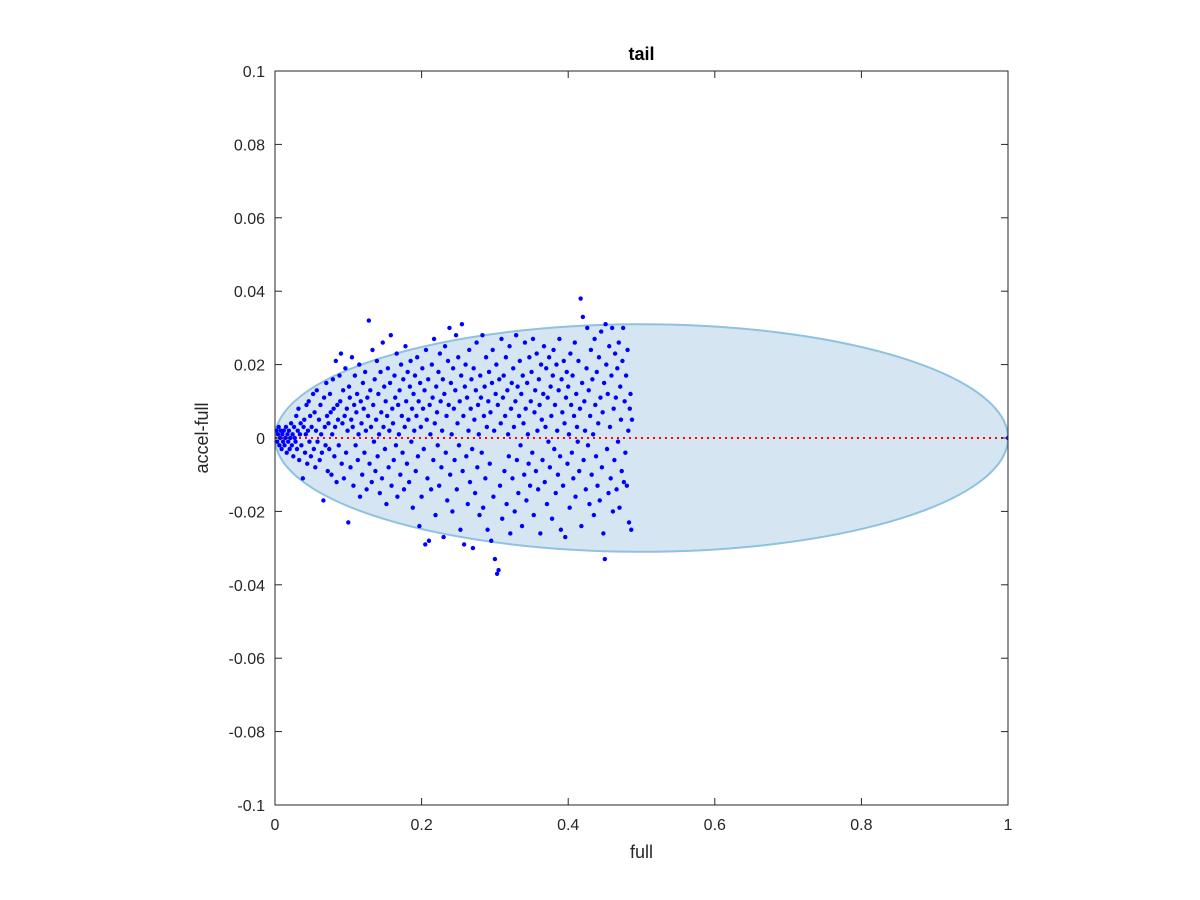  What do you see at coordinates (249, 219) in the screenshot?
I see `y-tick-label: 0.06` at bounding box center [249, 219].